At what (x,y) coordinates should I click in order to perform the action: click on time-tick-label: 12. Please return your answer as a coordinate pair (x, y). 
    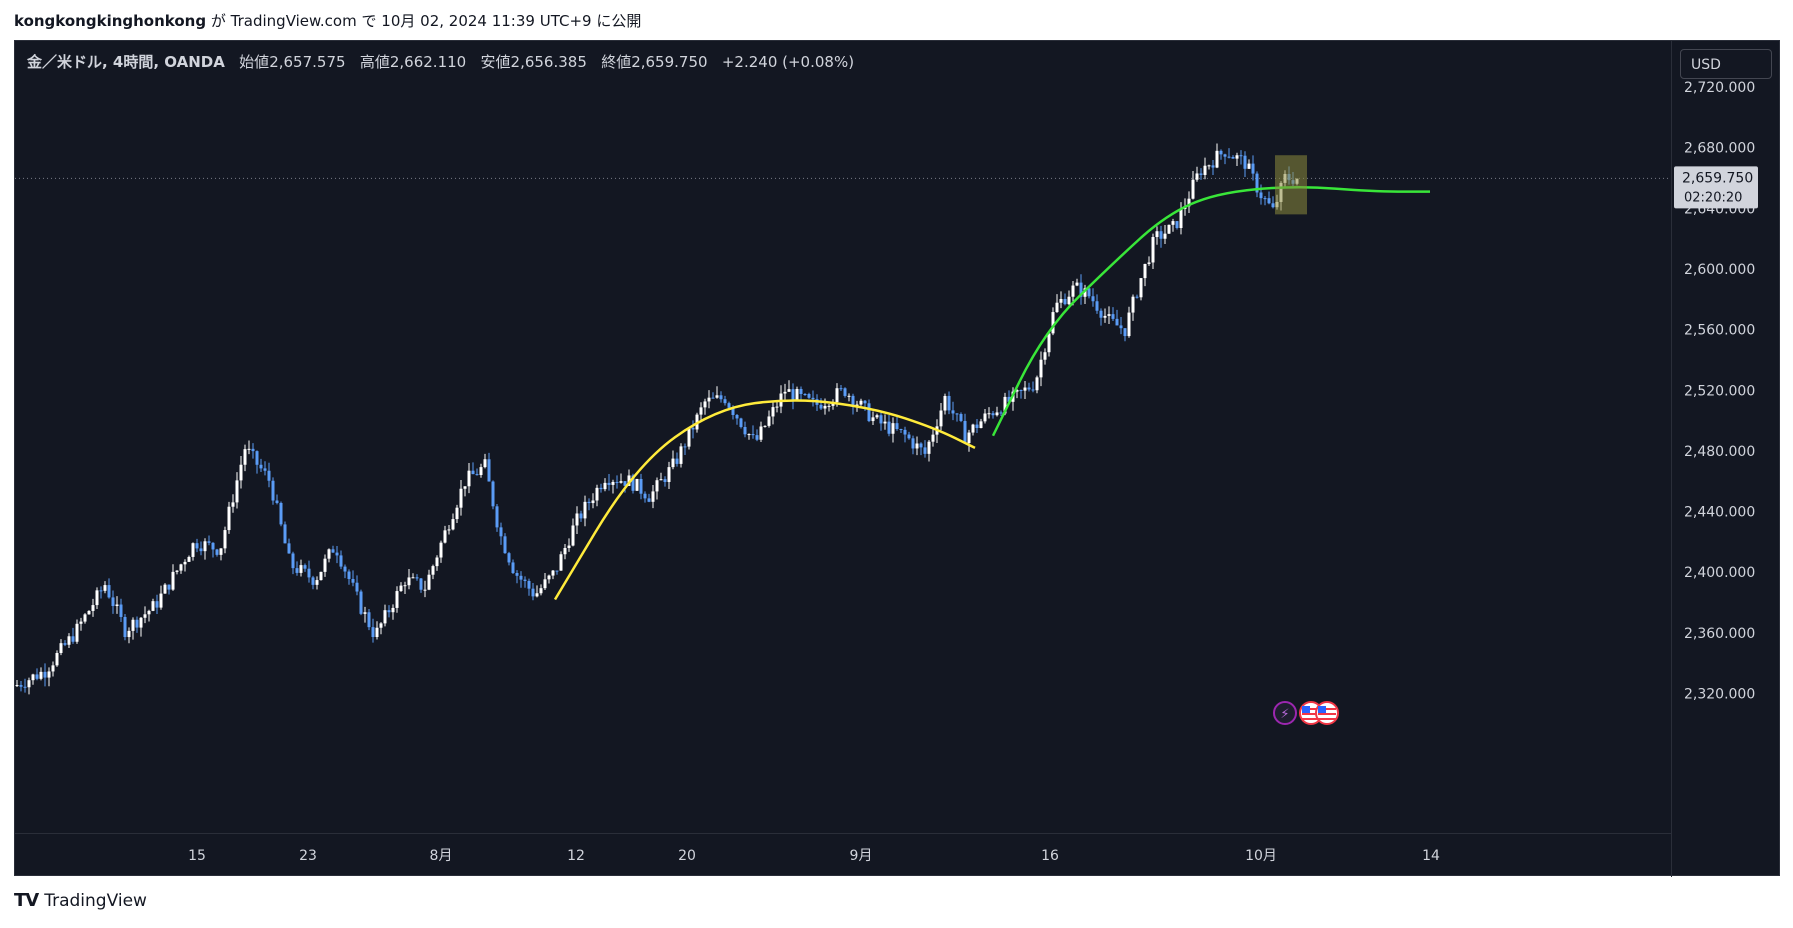
    Looking at the image, I should click on (576, 856).